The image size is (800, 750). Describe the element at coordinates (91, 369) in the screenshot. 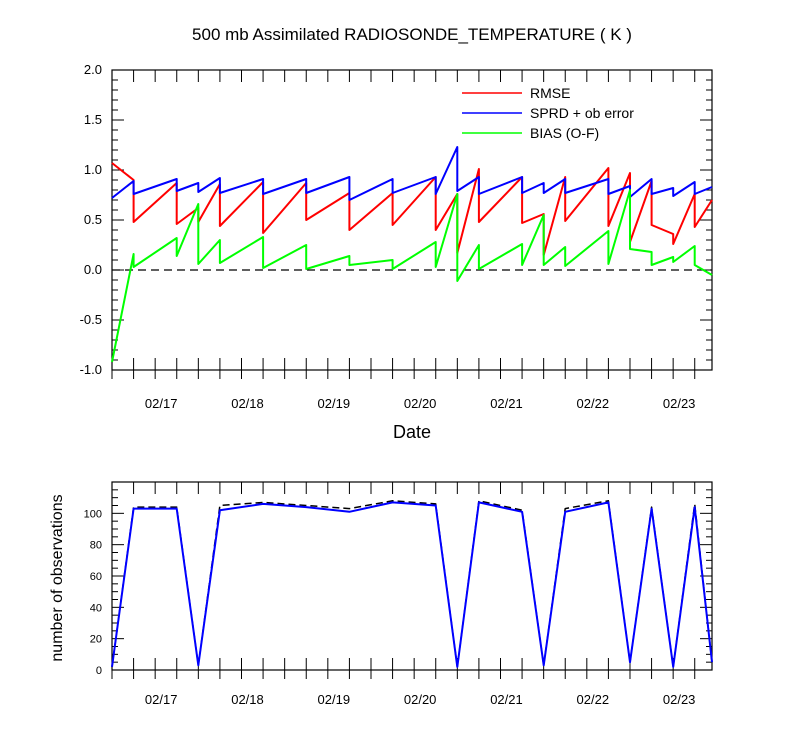

I see `top-y-tick-label: -1.0` at that location.